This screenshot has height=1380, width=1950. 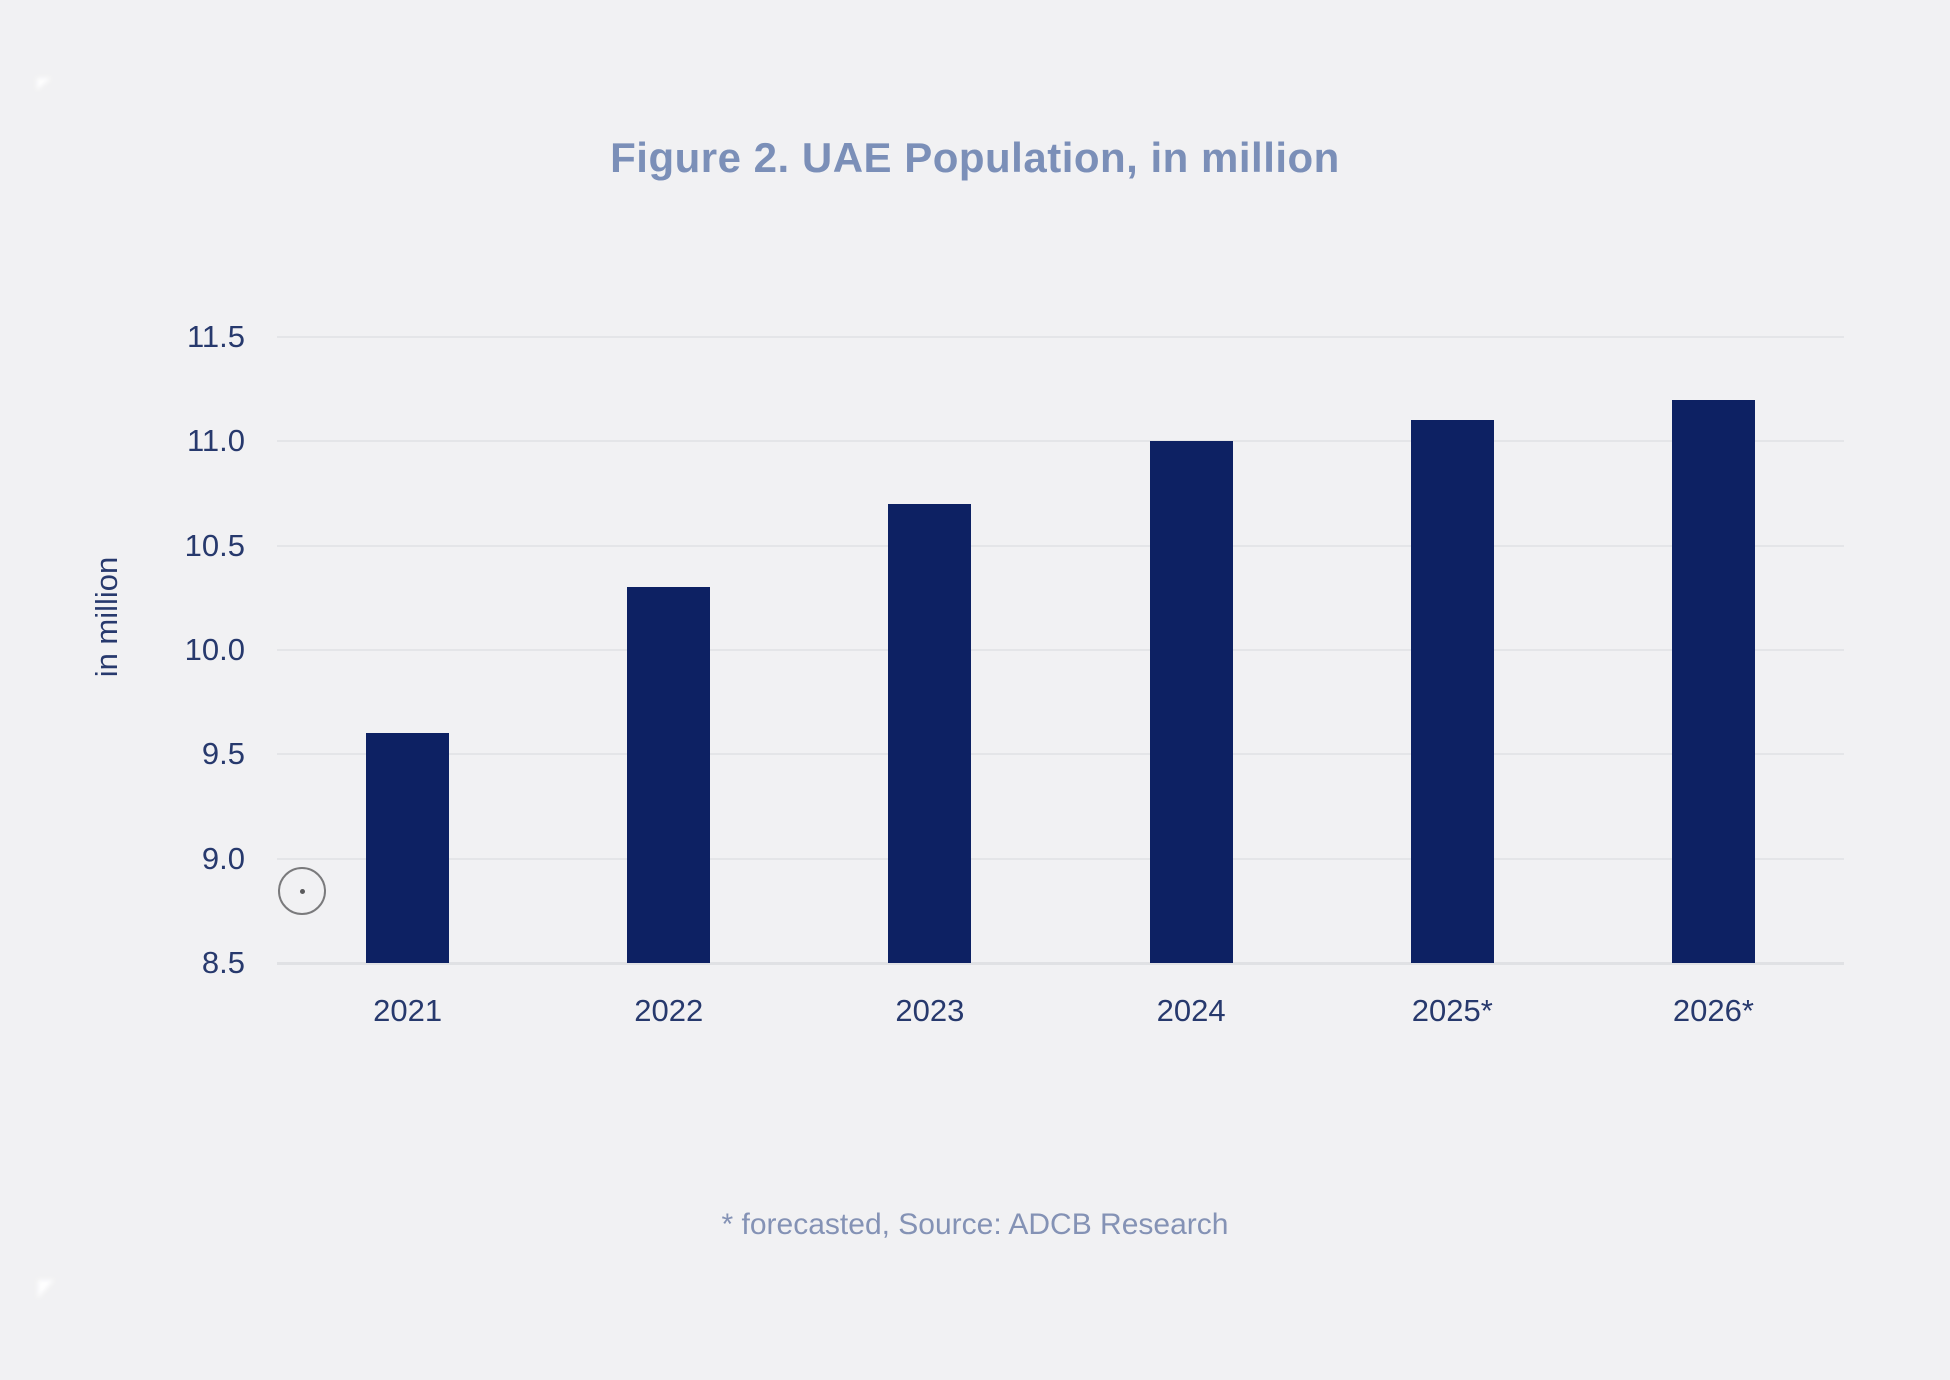 What do you see at coordinates (1191, 702) in the screenshot?
I see `bar-2024` at bounding box center [1191, 702].